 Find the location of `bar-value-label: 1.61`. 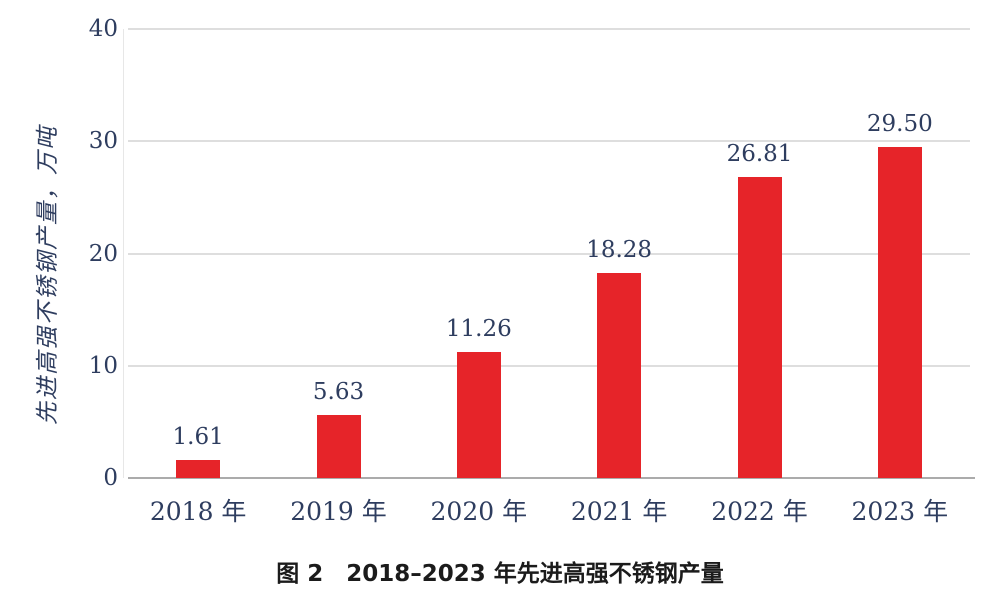

bar-value-label: 1.61 is located at coordinates (198, 436).